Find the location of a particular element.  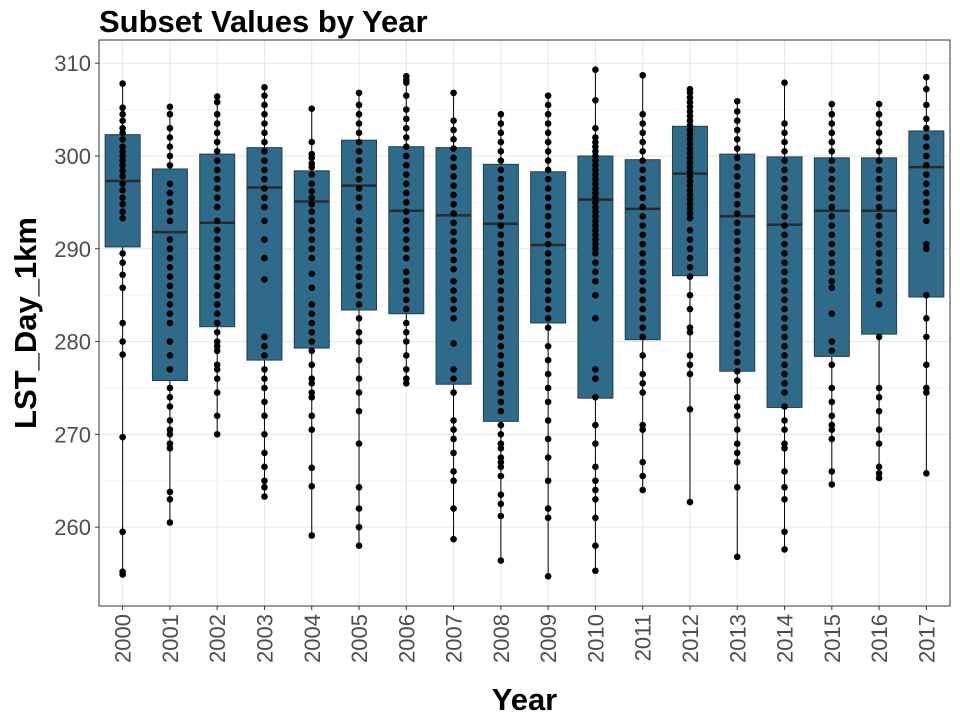

y-tick-label: 310 is located at coordinates (72, 63).